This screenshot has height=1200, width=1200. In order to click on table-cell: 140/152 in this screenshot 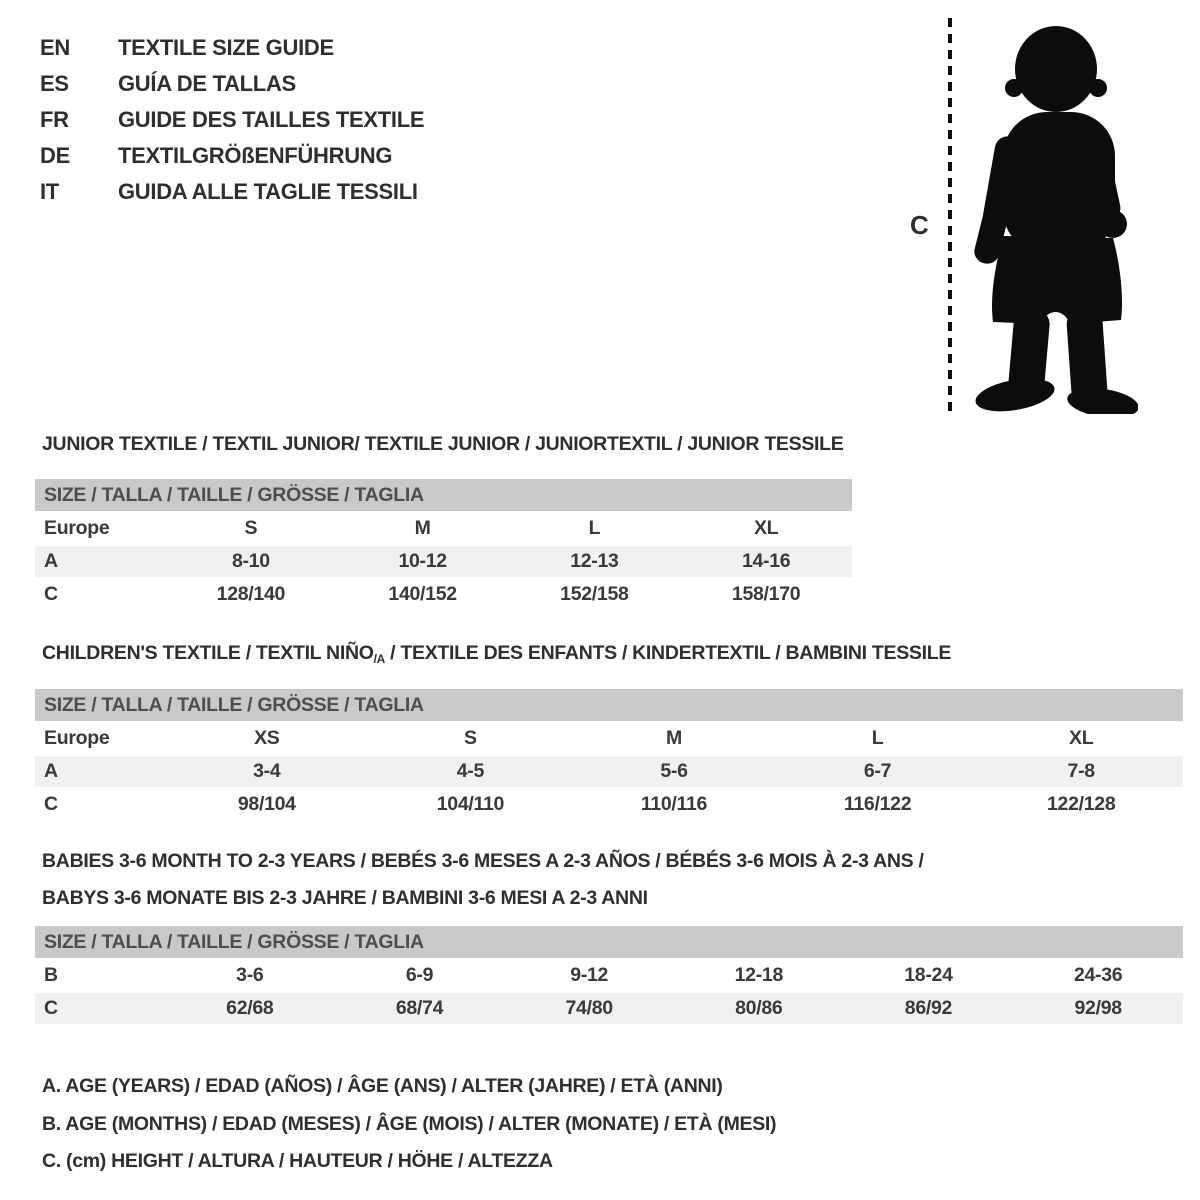, I will do `click(422, 594)`.